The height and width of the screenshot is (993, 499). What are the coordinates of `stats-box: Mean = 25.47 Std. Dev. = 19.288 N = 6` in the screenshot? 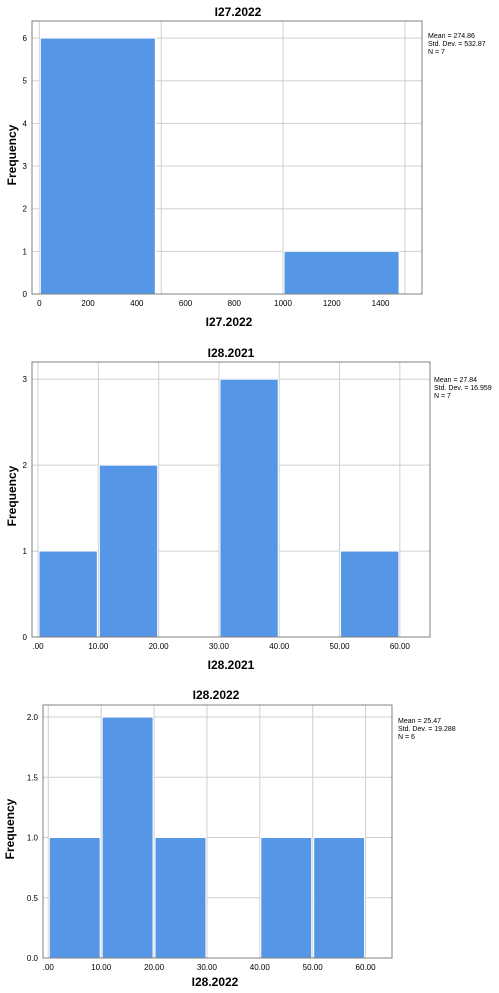 It's located at (427, 729).